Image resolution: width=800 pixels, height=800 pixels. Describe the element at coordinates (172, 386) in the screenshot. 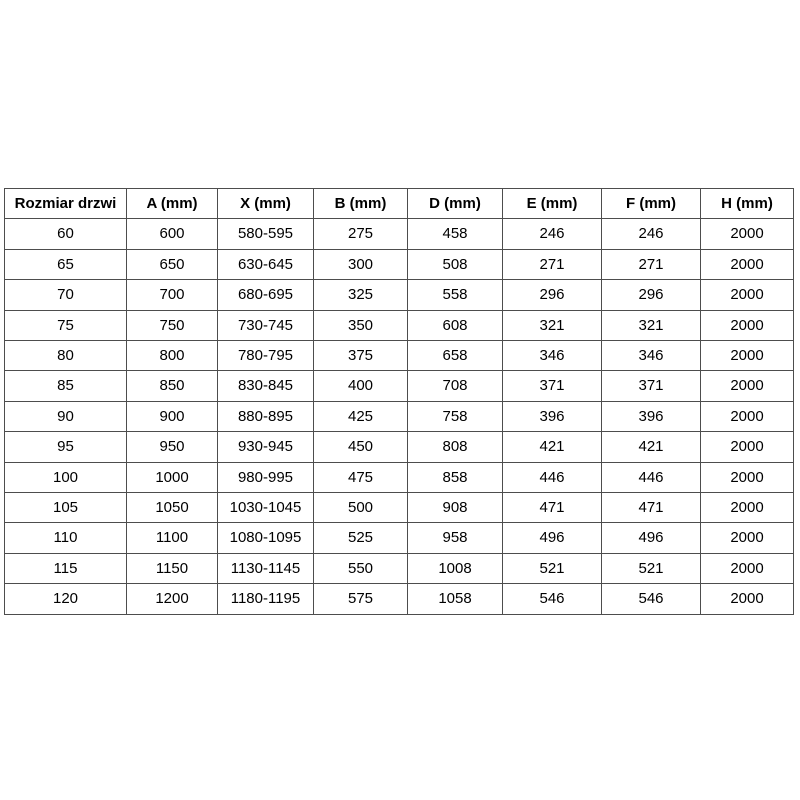

I see `table-cell: 850` at that location.